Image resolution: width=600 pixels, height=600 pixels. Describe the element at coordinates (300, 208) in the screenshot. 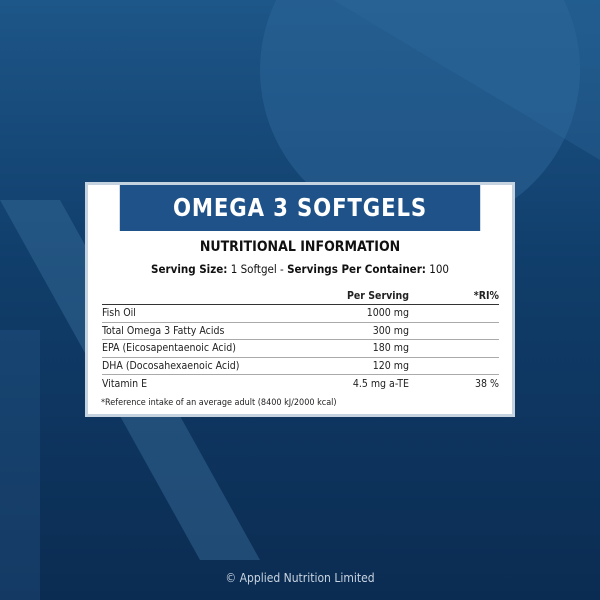

I see `product-title: OMEGA 3 SOFTGELS` at that location.